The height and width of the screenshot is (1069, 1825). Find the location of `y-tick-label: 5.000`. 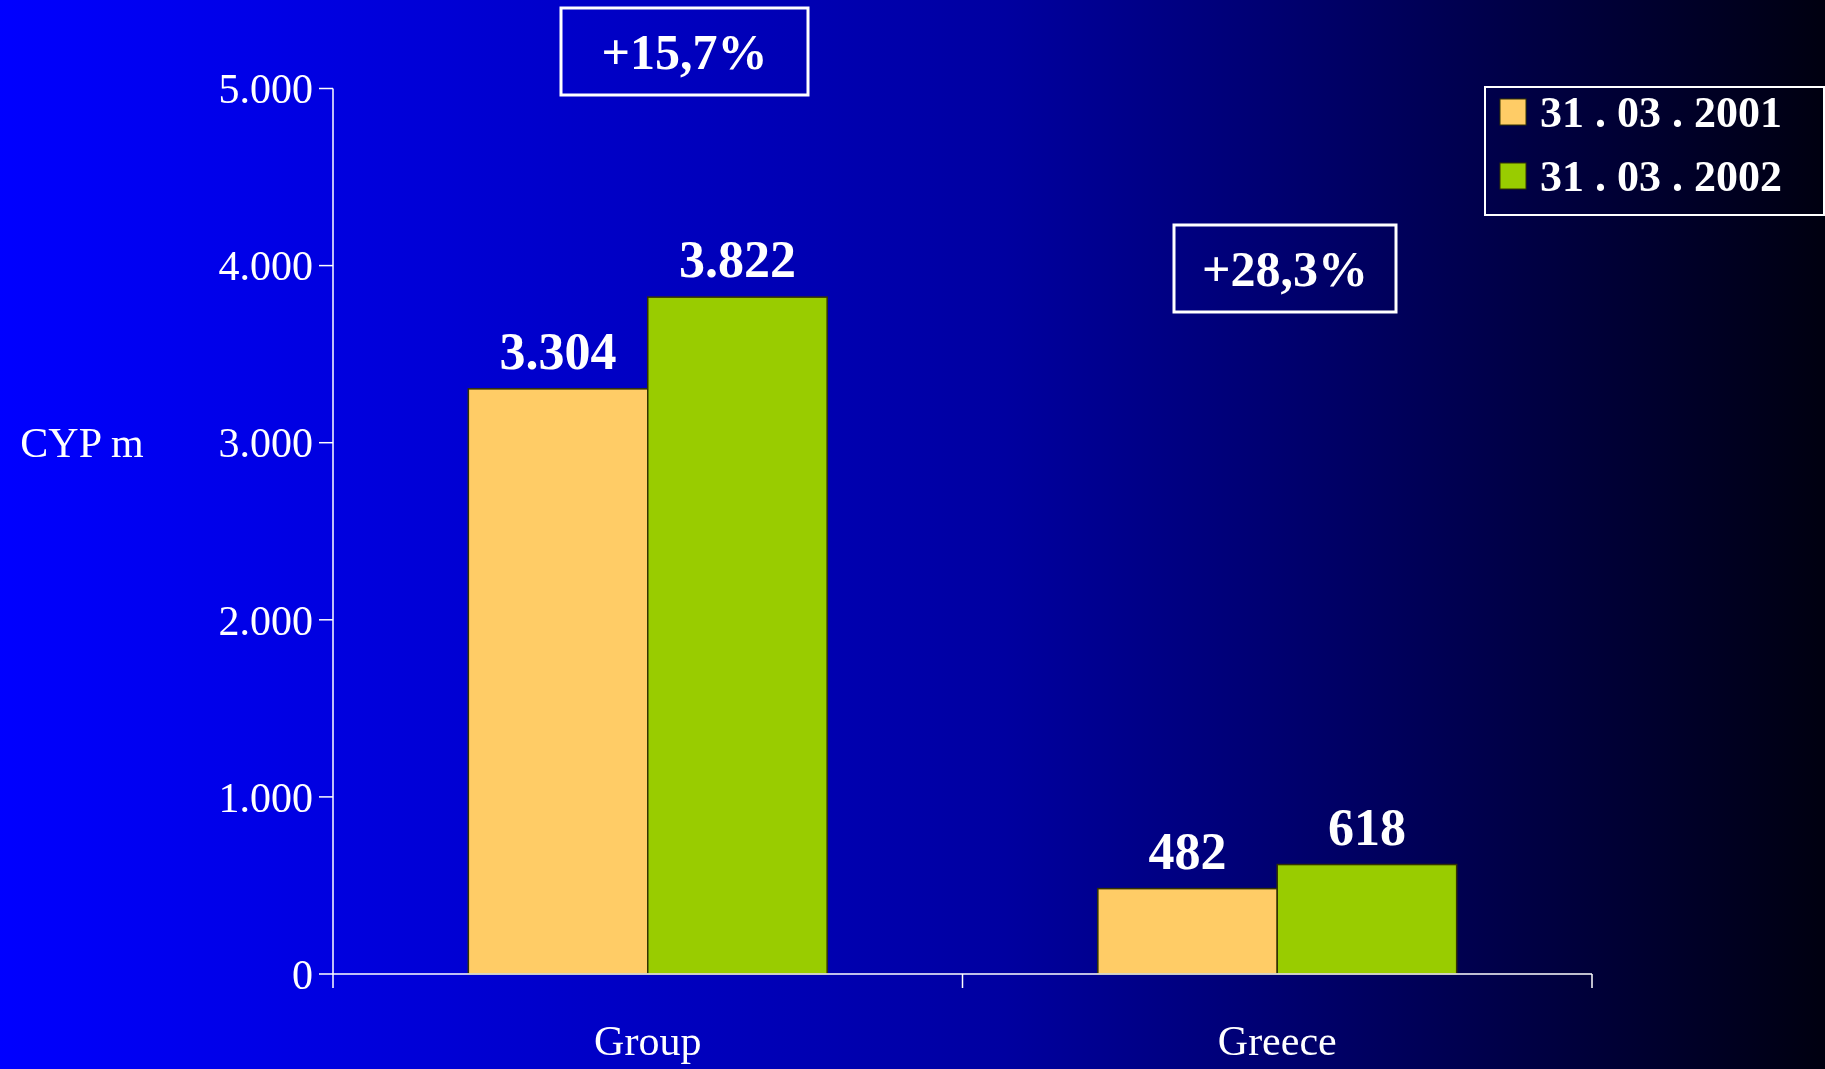

y-tick-label: 5.000 is located at coordinates (265, 89).